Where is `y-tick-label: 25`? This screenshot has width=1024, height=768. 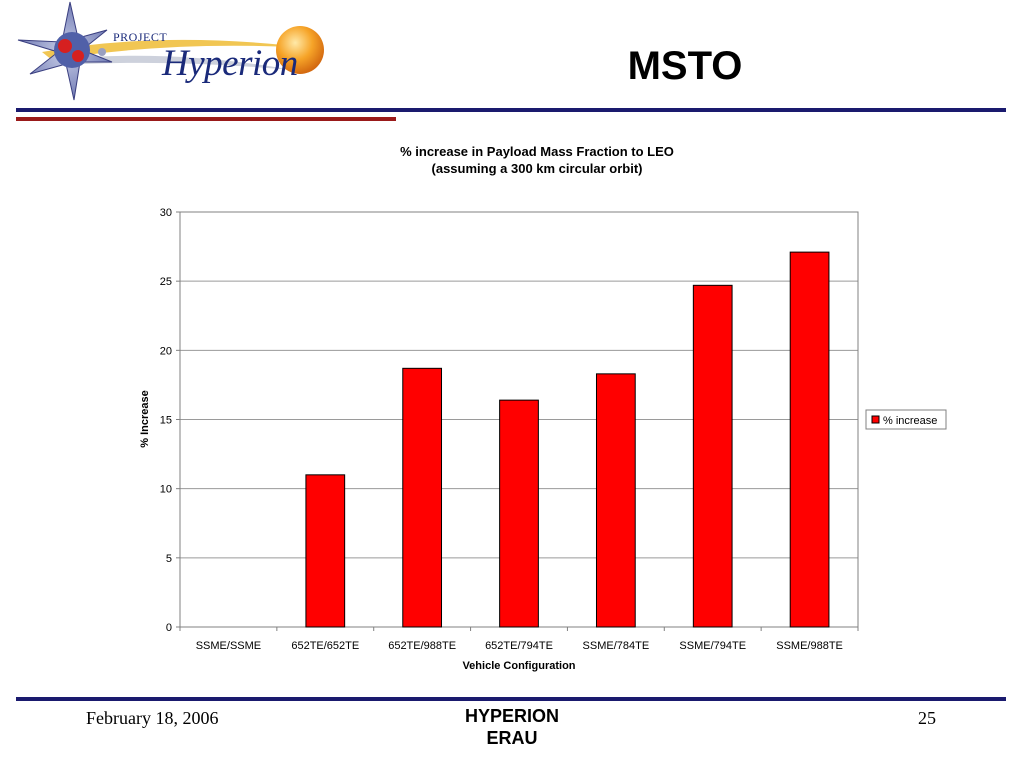
y-tick-label: 25 is located at coordinates (166, 282).